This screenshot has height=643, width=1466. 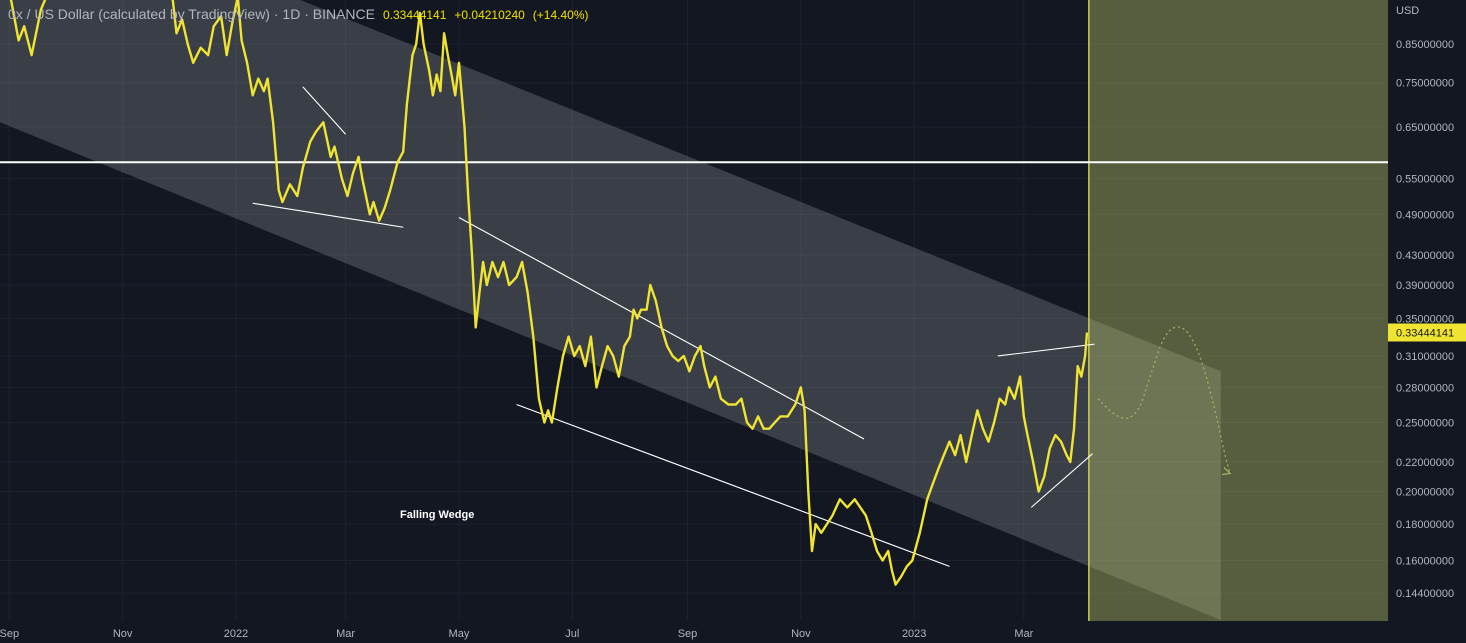 I want to click on price-tick-label: 0.22000000, so click(x=1425, y=463).